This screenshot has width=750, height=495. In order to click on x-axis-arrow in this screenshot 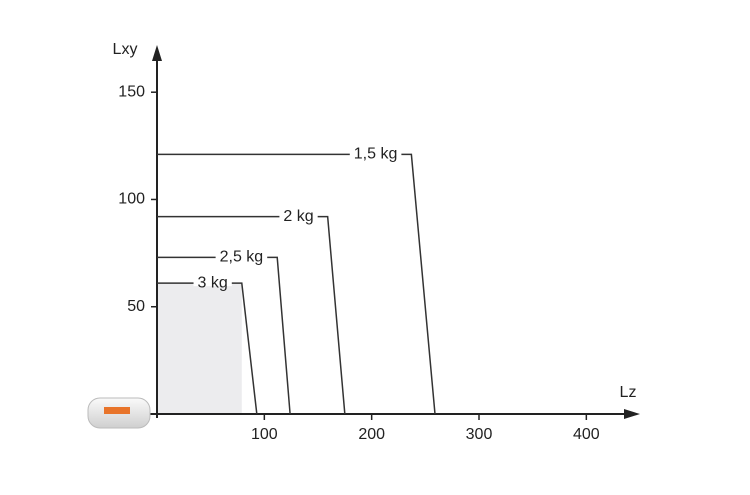, I will do `click(632, 414)`.